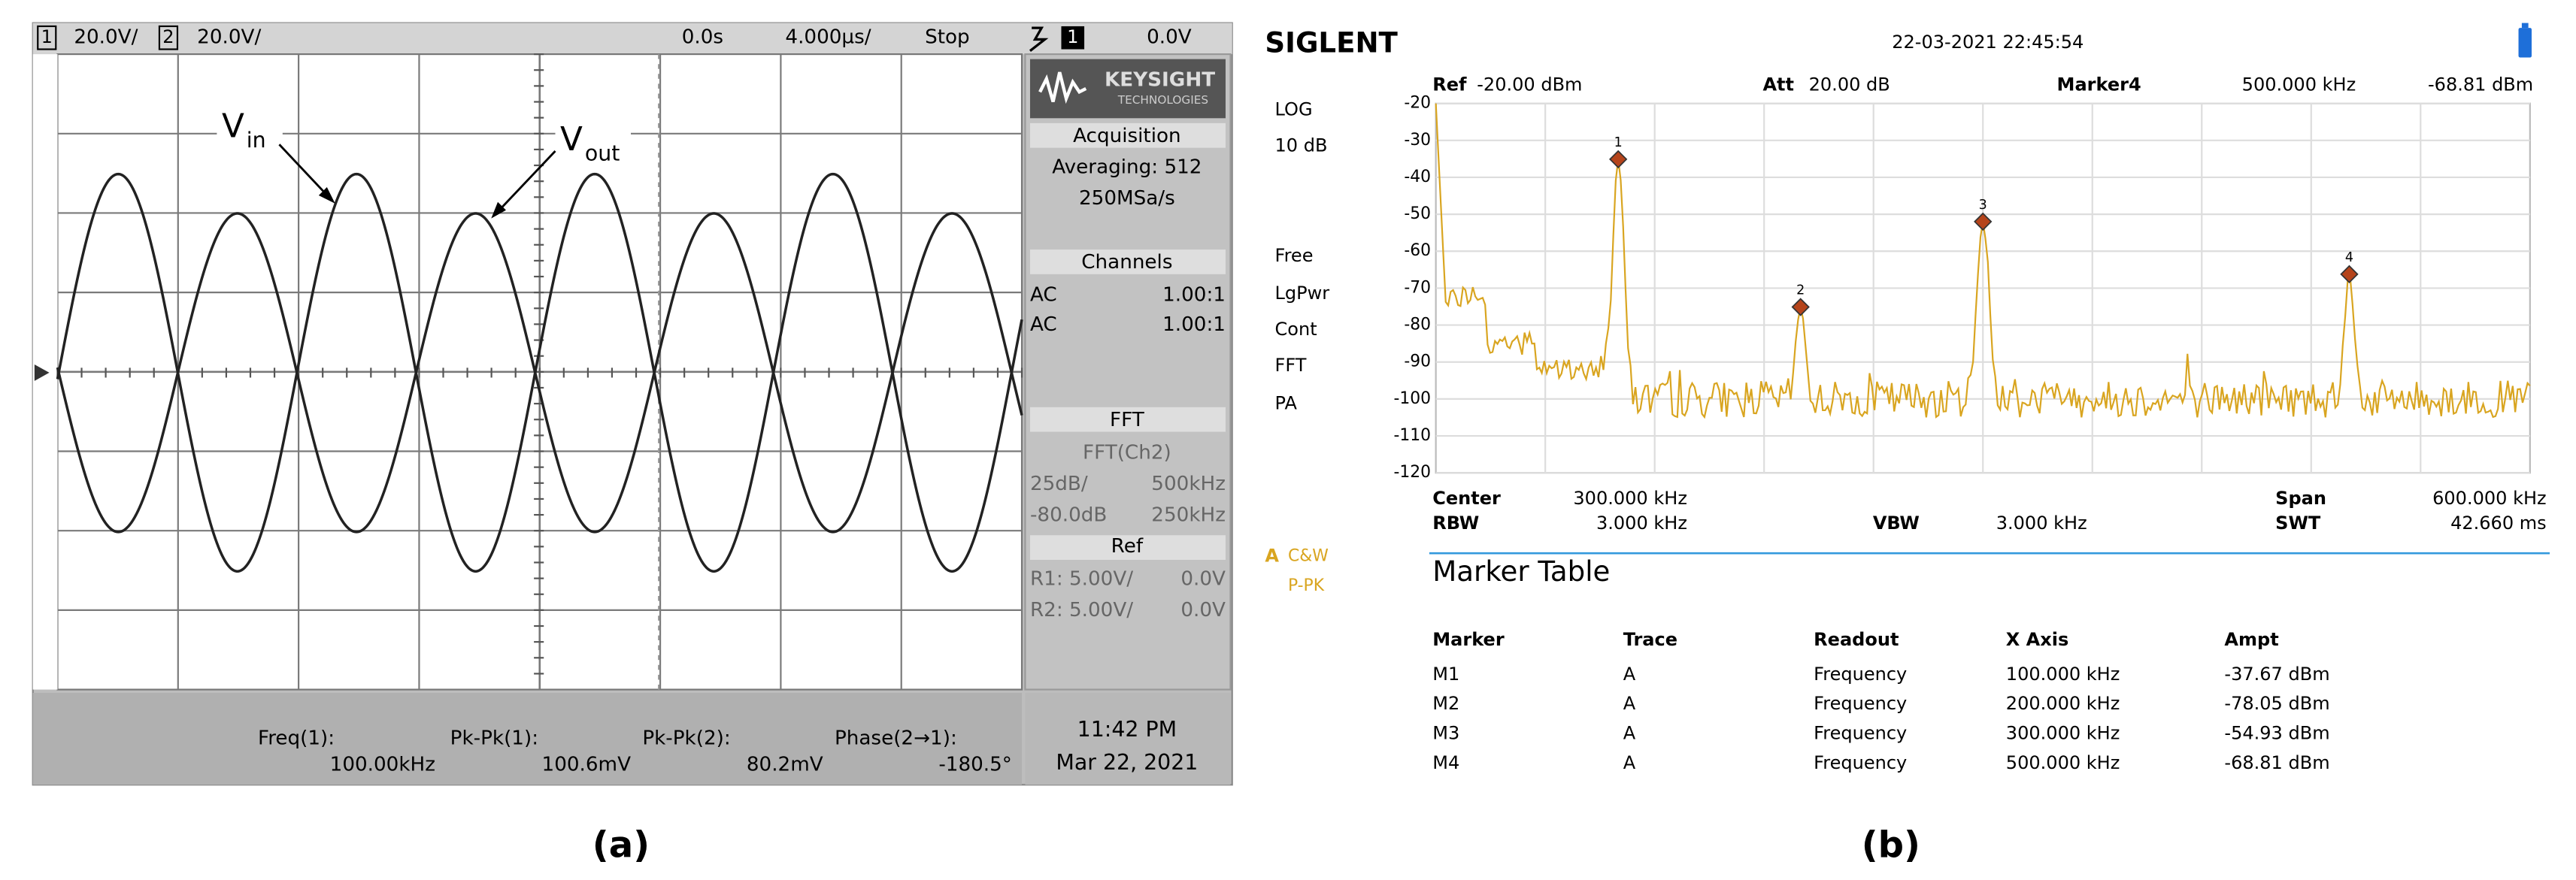 This screenshot has width=2576, height=880. Describe the element at coordinates (1128, 738) in the screenshot. I see `clock-box` at that location.